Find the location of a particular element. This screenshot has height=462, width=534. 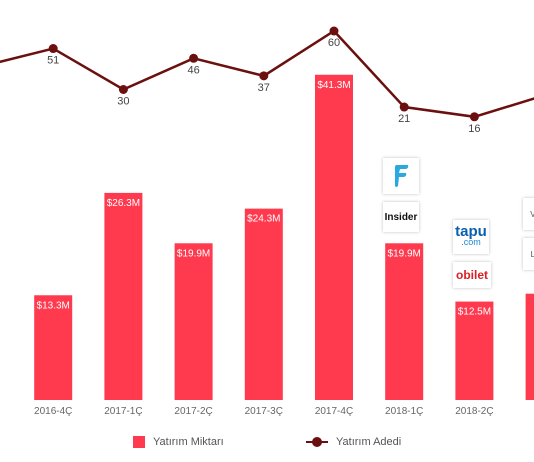

fenom-logo-icon is located at coordinates (401, 176).